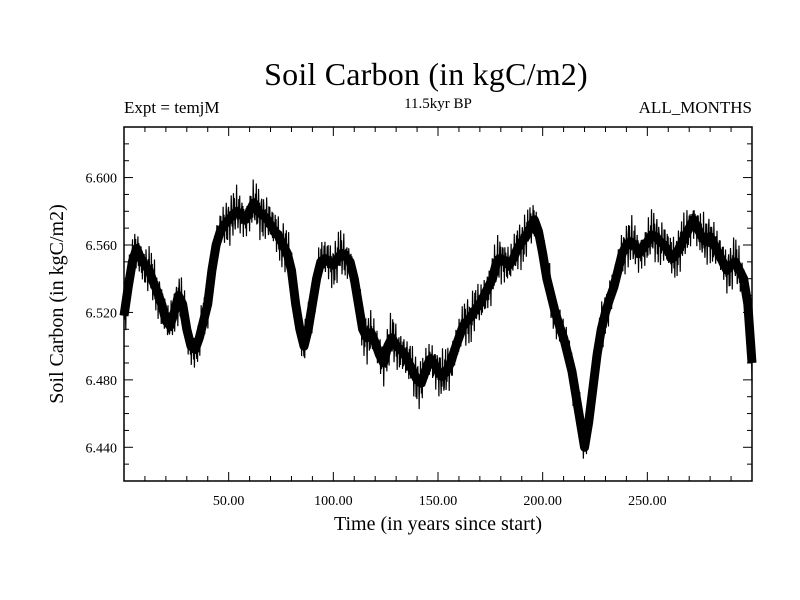 Image resolution: width=800 pixels, height=600 pixels. What do you see at coordinates (172, 107) in the screenshot?
I see `experiment-label: Expt = temjM` at bounding box center [172, 107].